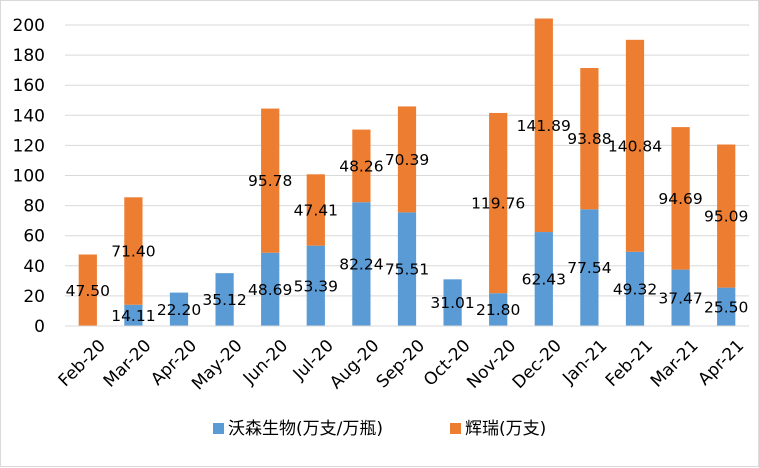  What do you see at coordinates (455, 428) in the screenshot?
I see `legend-swatch-pfizer` at bounding box center [455, 428].